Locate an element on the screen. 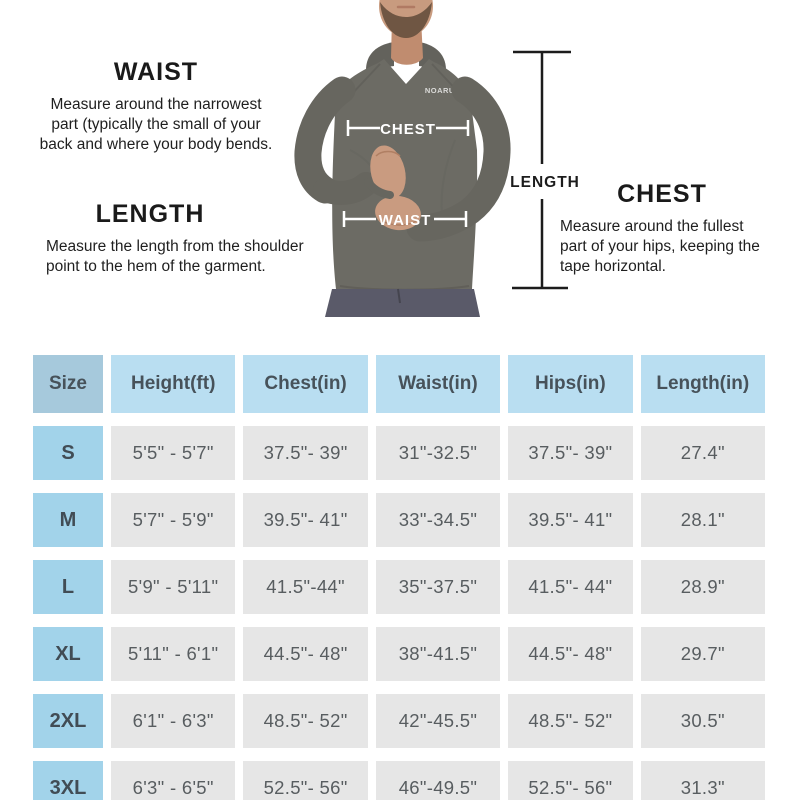 The width and height of the screenshot is (800, 800). chest-measure-label: CHEST is located at coordinates (408, 129).